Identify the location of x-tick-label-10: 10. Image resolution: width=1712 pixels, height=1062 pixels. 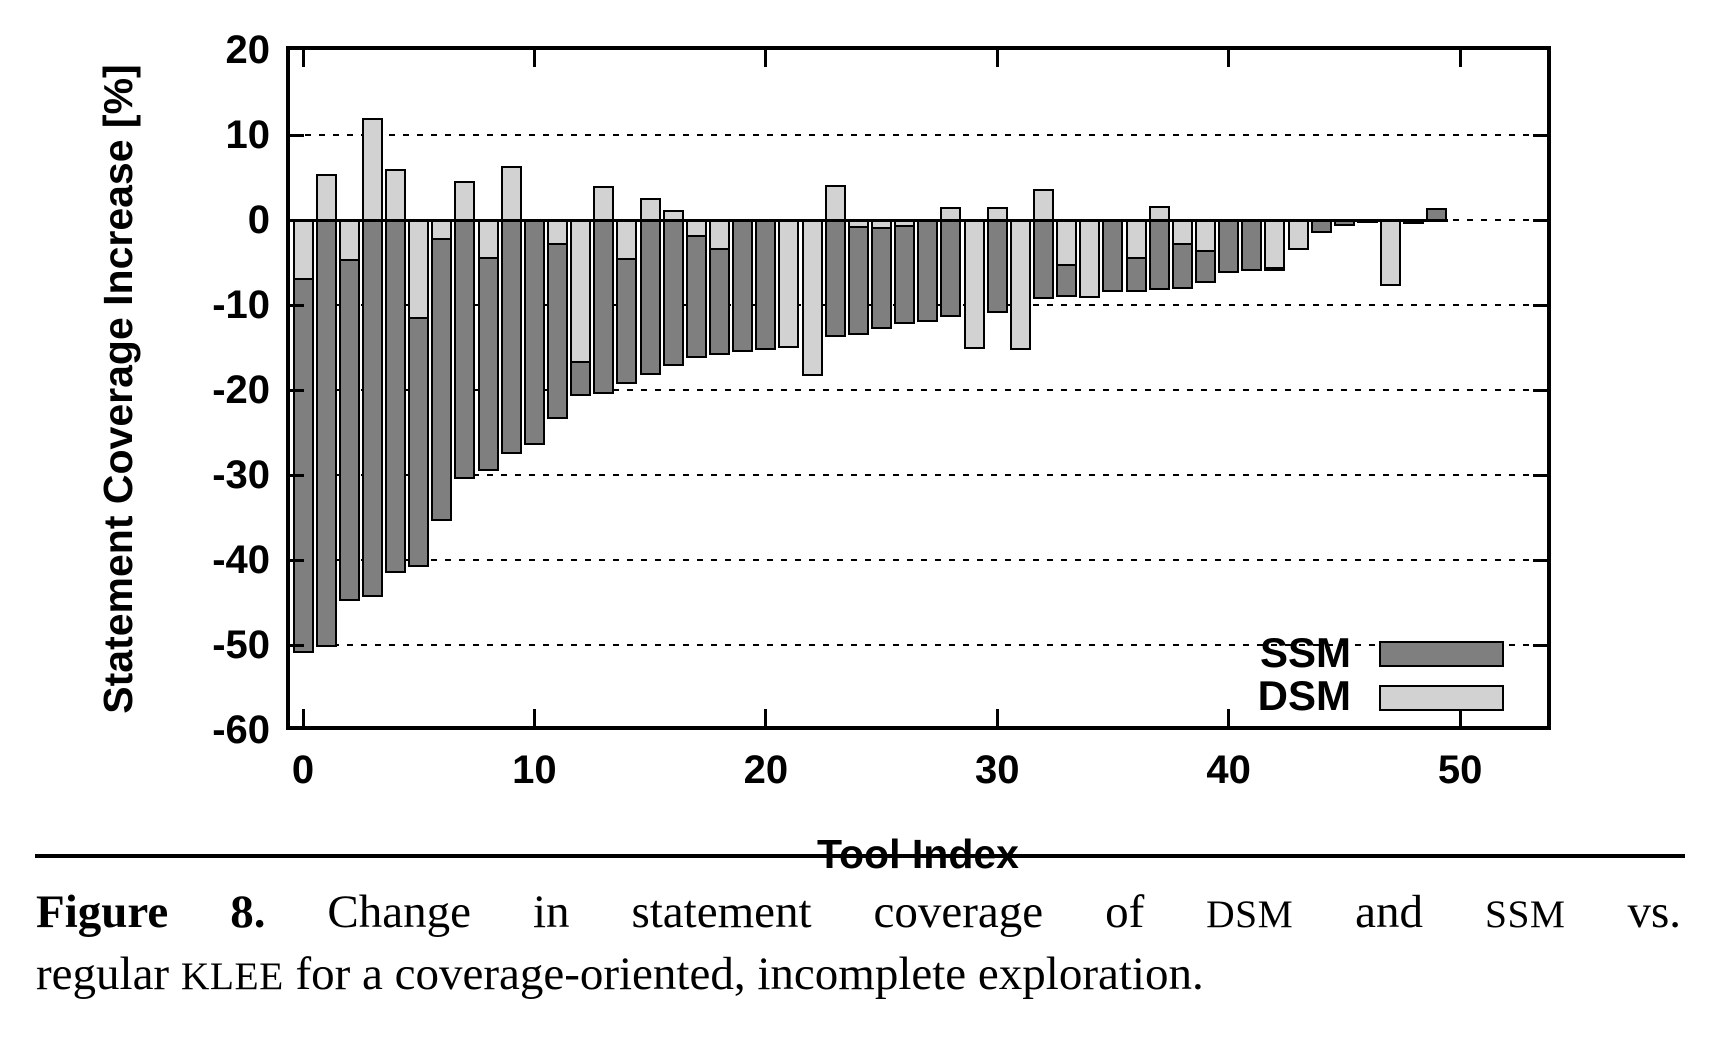
(534, 770).